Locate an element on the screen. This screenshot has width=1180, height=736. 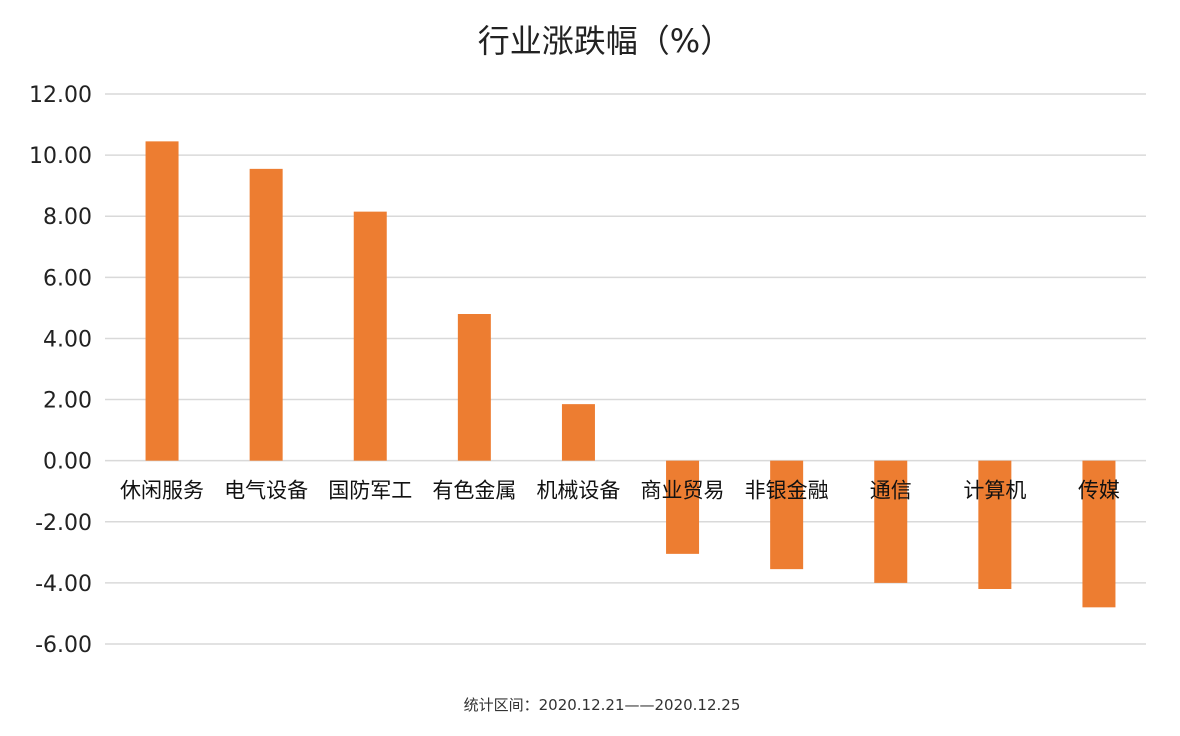
y-tick-label: 8.00 is located at coordinates (67, 217).